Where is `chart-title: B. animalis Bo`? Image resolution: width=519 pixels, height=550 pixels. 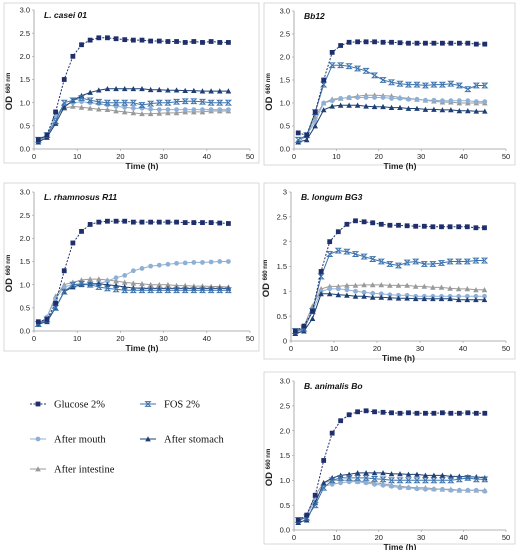
chart-title: B. animalis Bo is located at coordinates (333, 386).